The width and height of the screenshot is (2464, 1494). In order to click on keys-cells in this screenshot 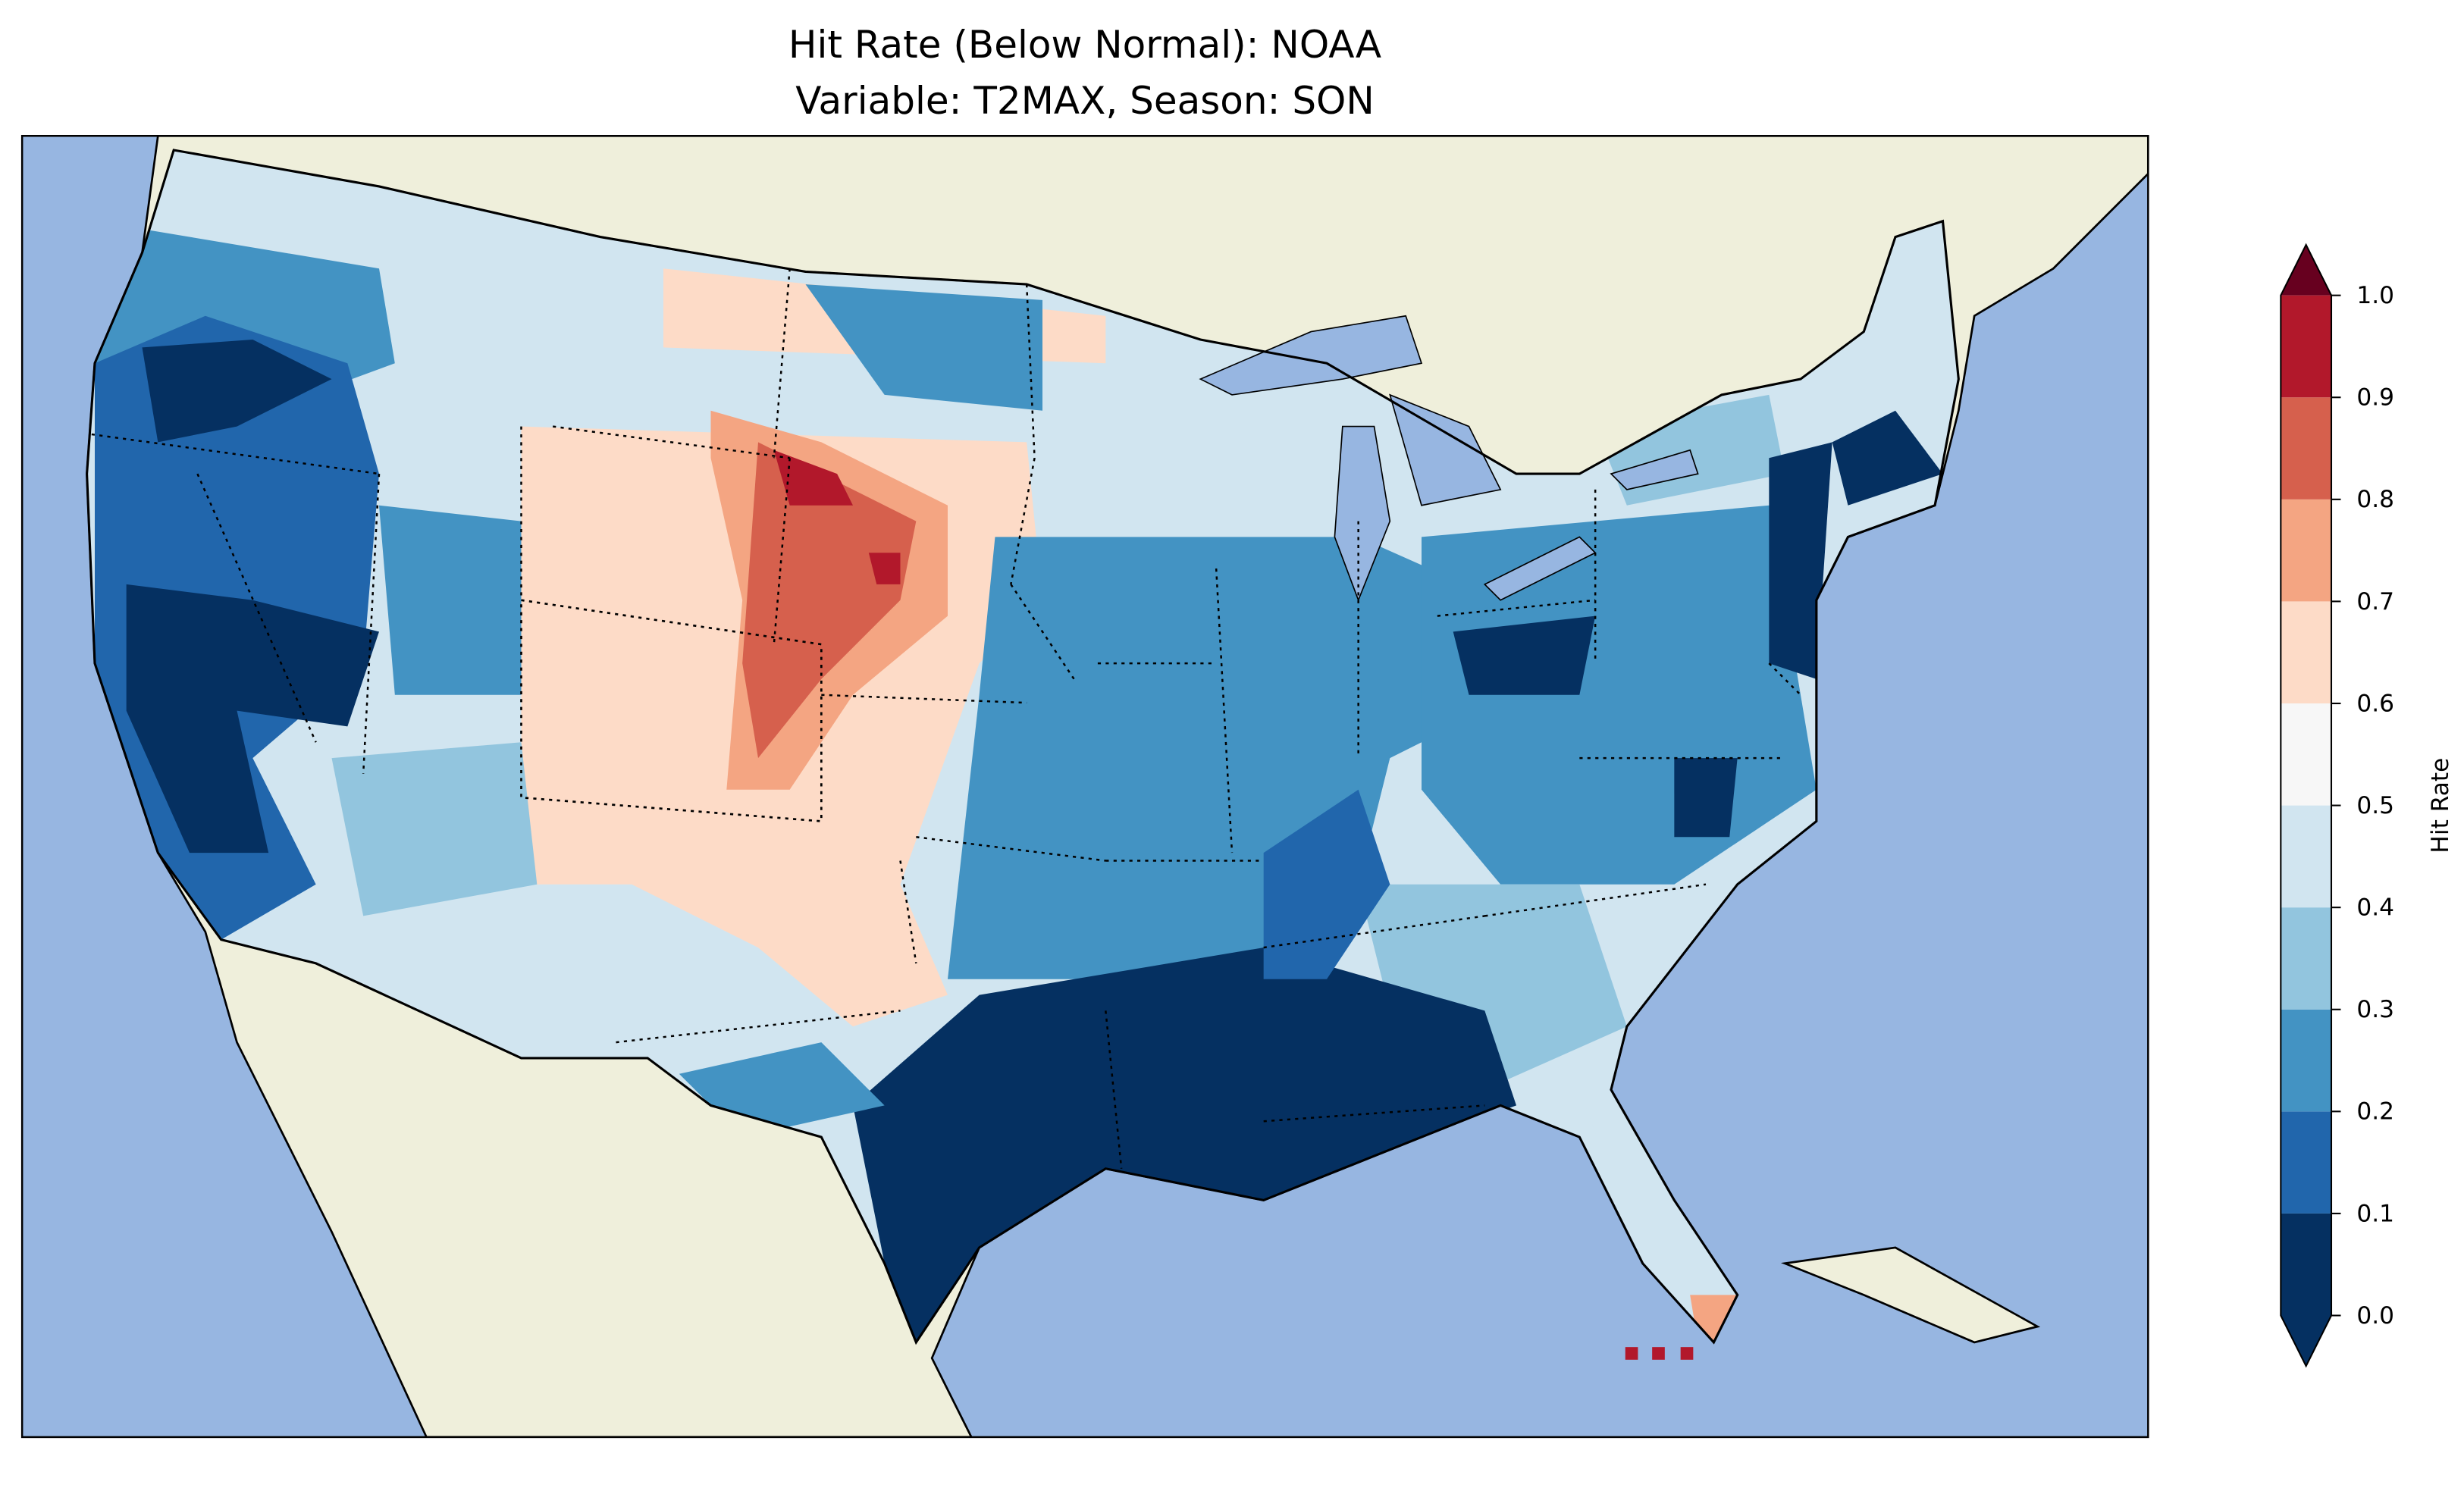, I will do `click(1659, 1353)`.